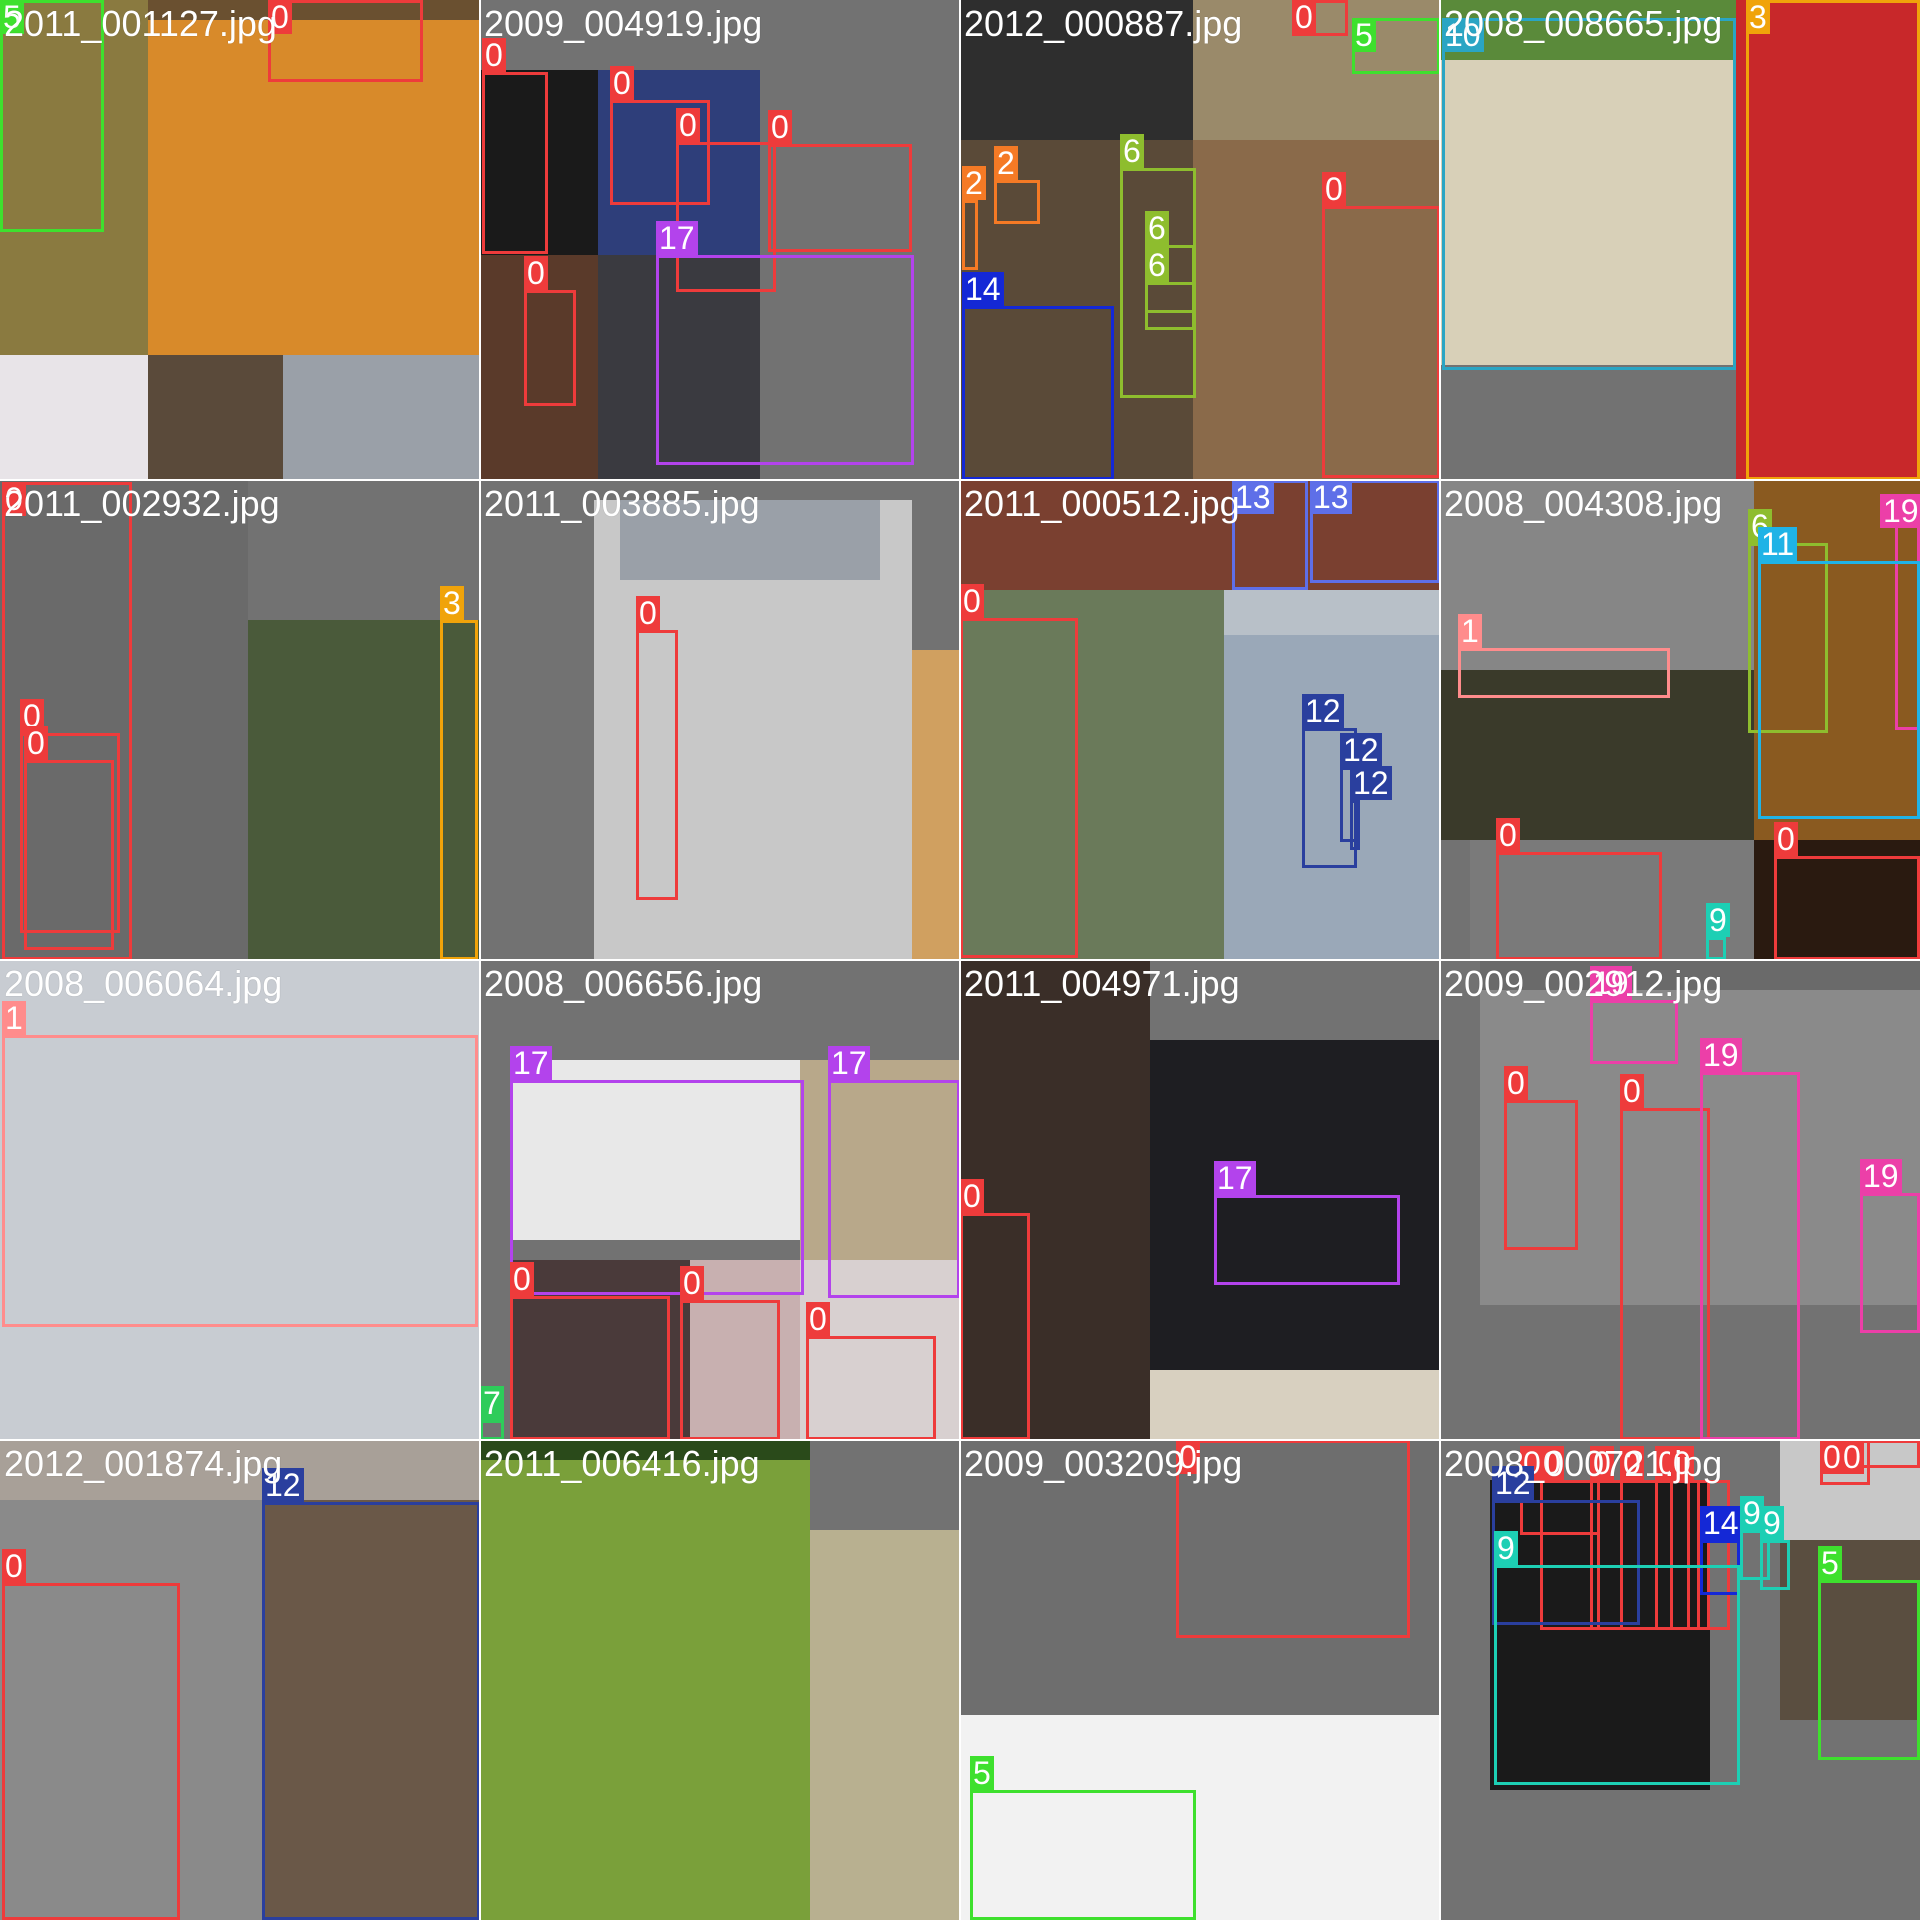 The width and height of the screenshot is (1920, 1920). What do you see at coordinates (1721, 1523) in the screenshot?
I see `class-label: 14` at bounding box center [1721, 1523].